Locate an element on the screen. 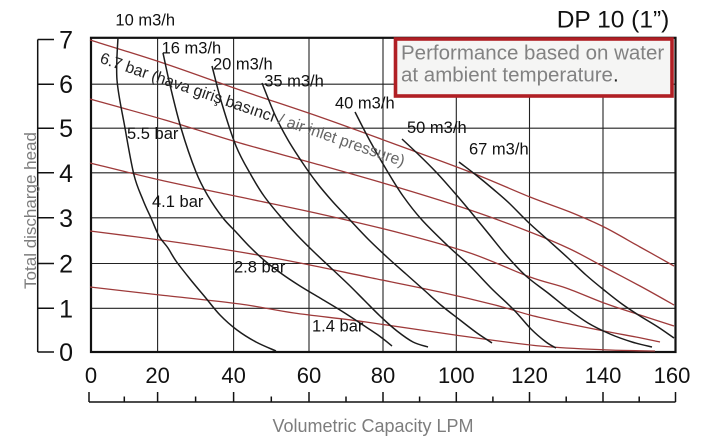 The width and height of the screenshot is (701, 444). svg-text: 40 m3/h is located at coordinates (365, 104).